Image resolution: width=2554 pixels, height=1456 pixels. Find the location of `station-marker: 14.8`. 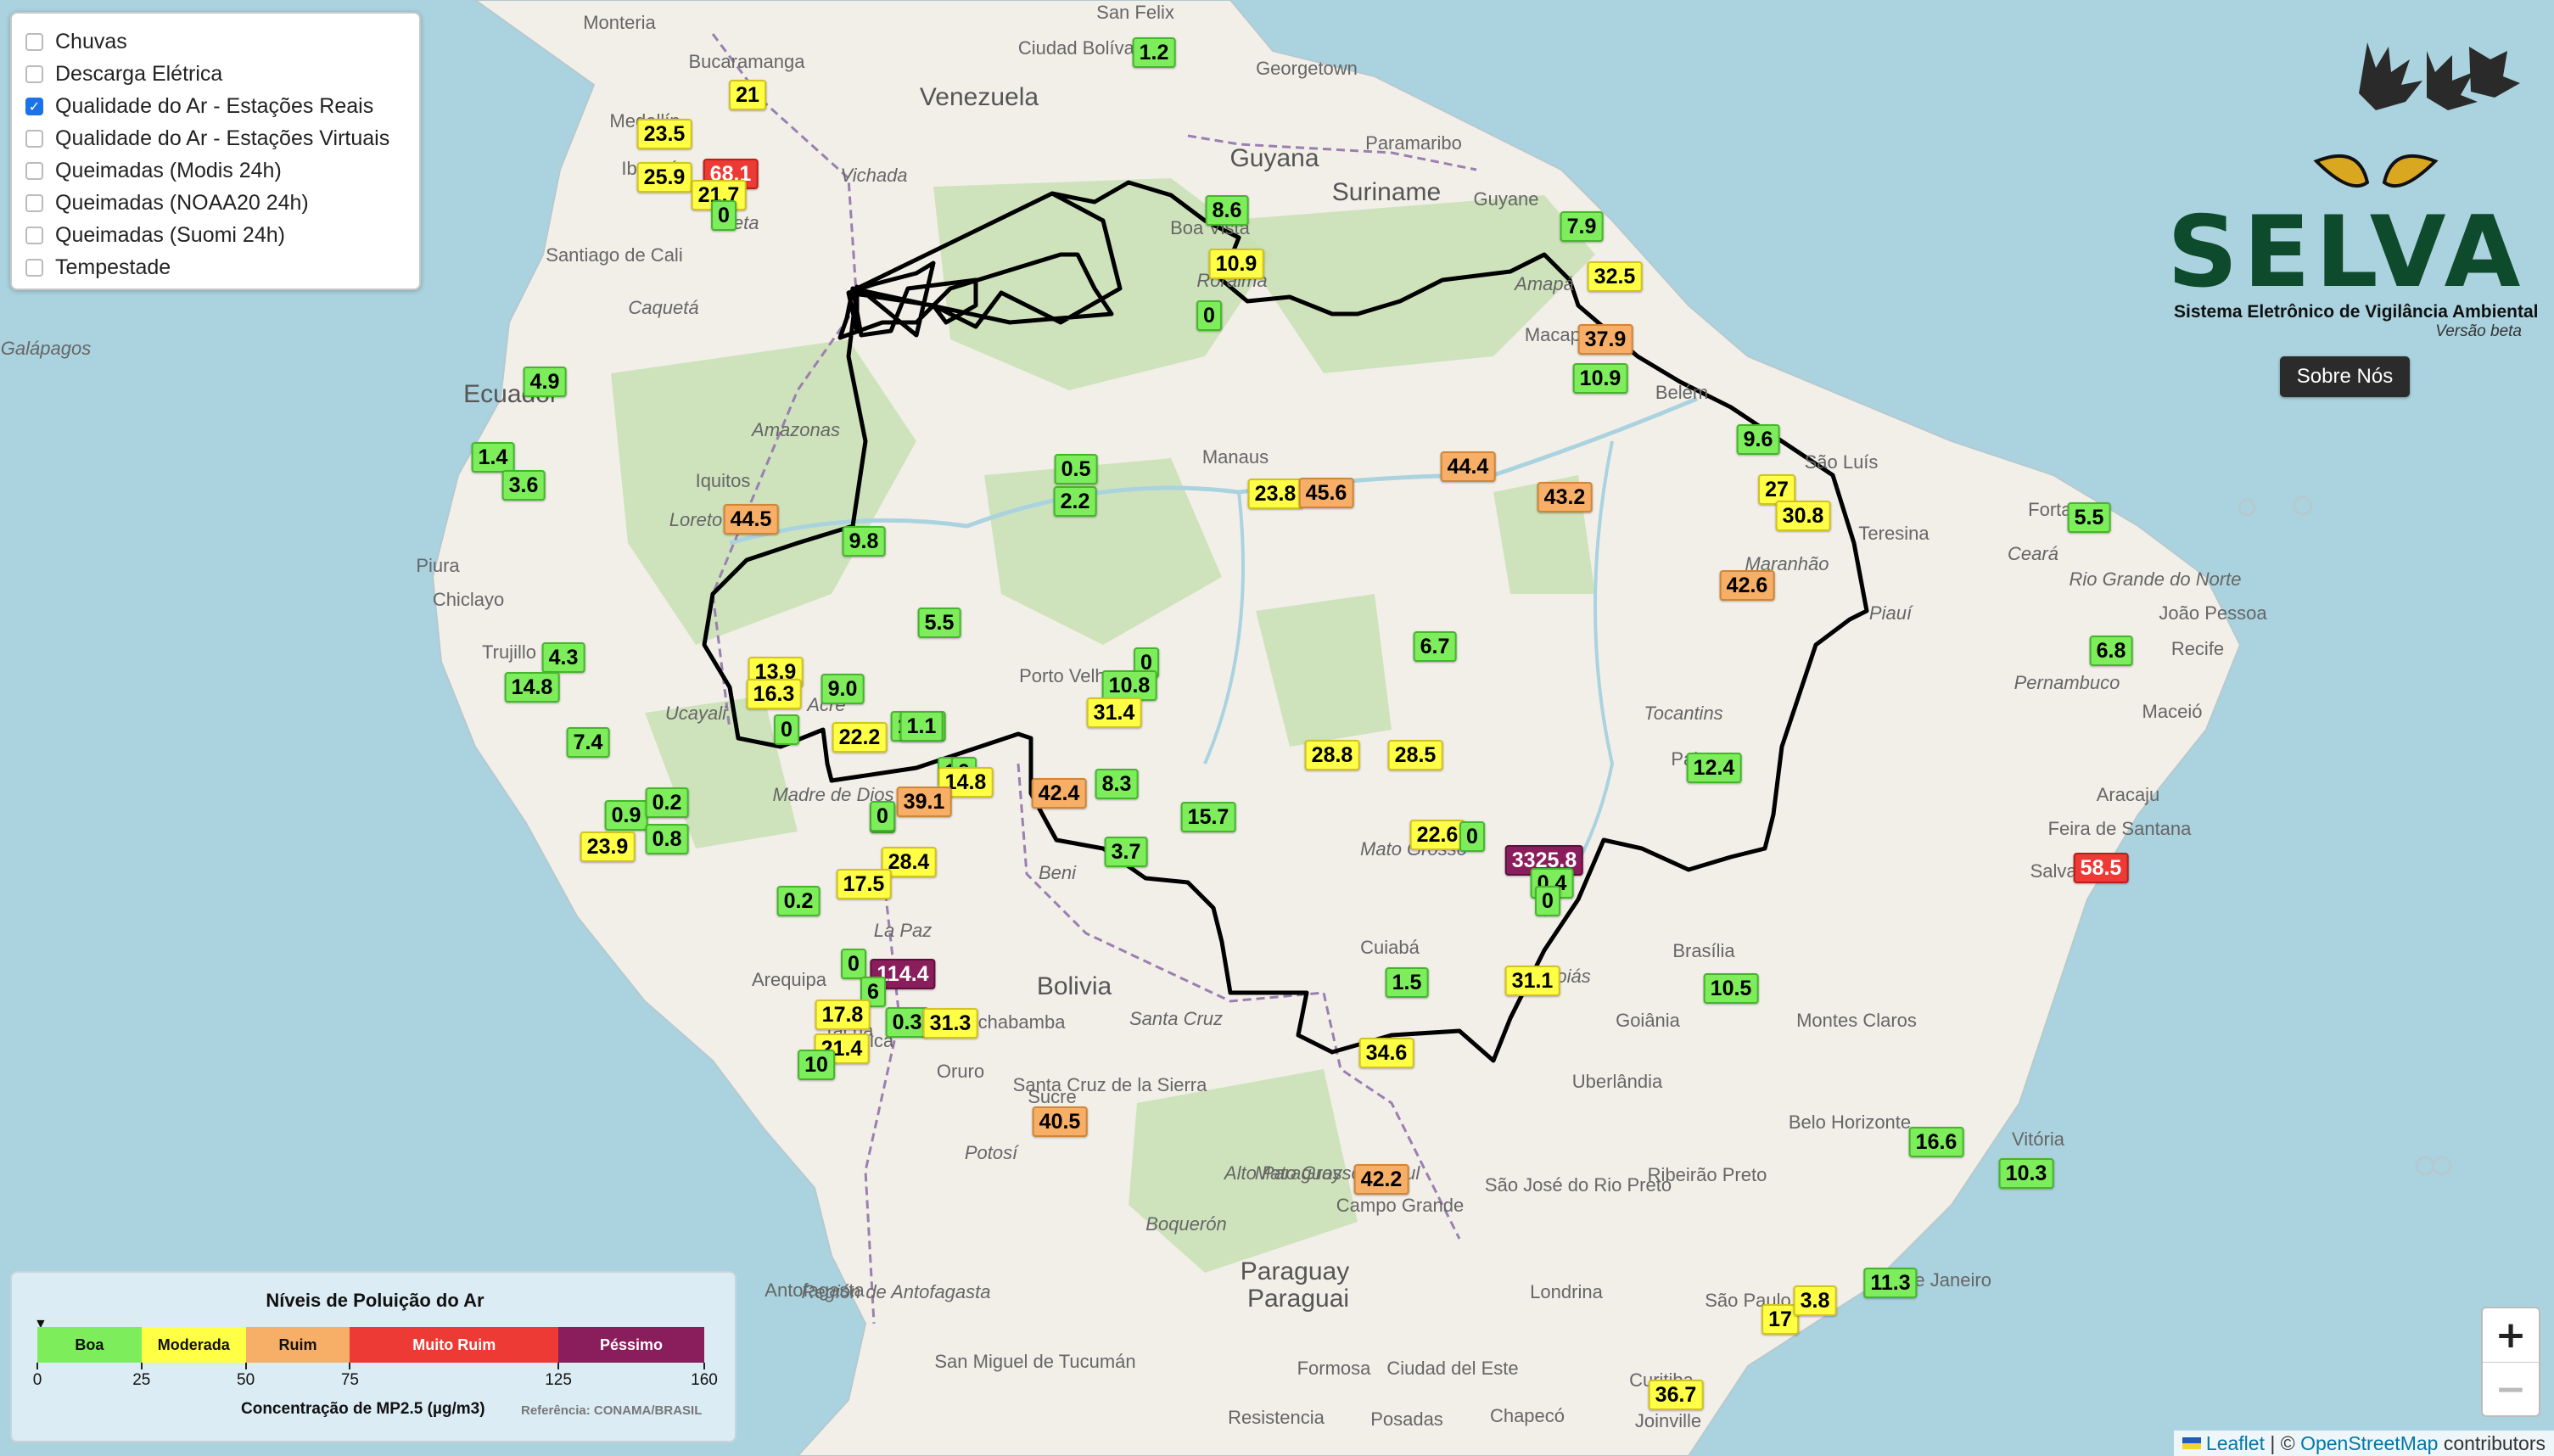

station-marker: 14.8 is located at coordinates (532, 687).